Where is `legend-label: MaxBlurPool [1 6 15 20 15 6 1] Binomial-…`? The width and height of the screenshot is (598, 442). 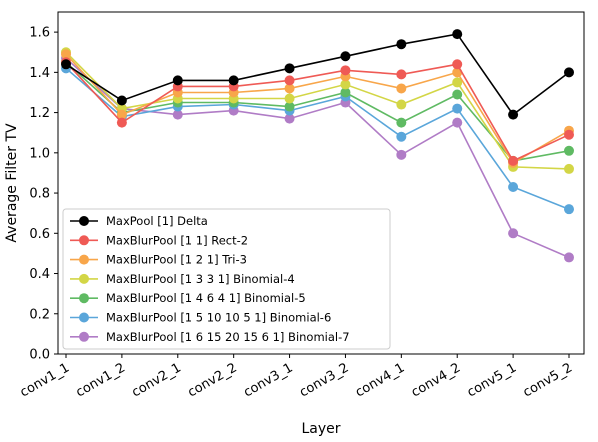
legend-label: MaxBlurPool [1 6 15 20 15 6 1] Binomial-… is located at coordinates (228, 337).